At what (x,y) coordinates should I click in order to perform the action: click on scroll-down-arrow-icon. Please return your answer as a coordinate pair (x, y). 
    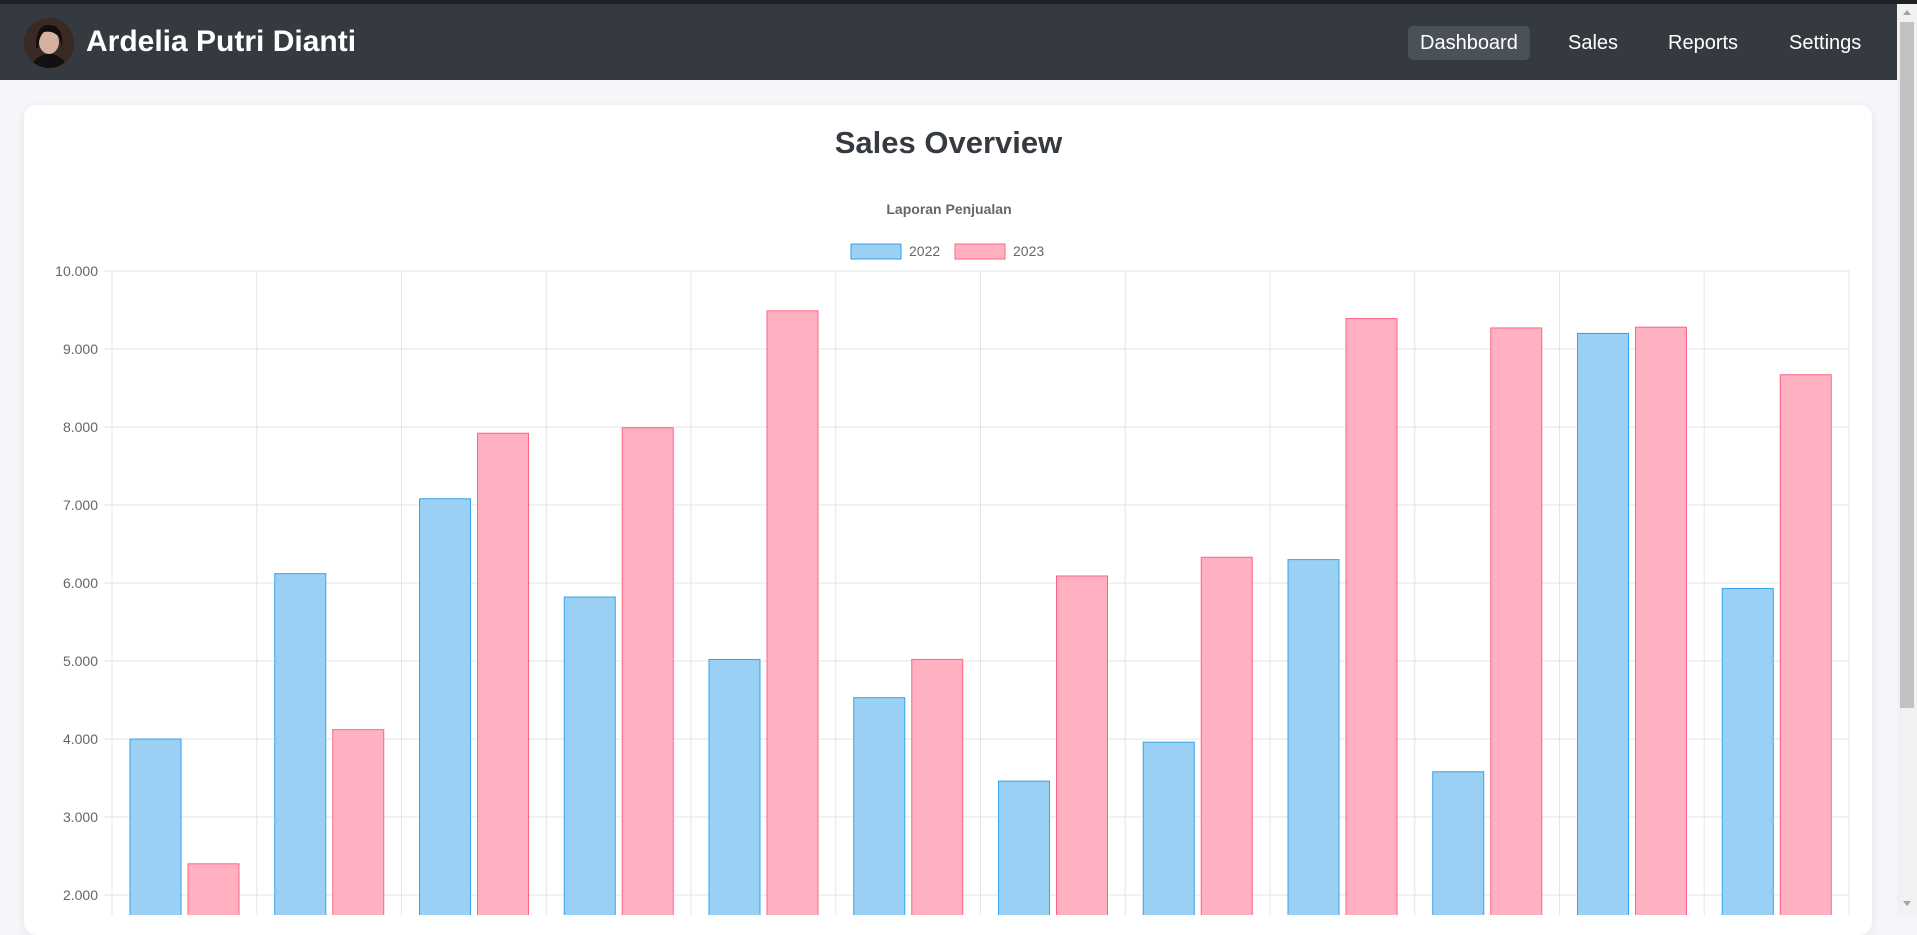
    Looking at the image, I should click on (1907, 903).